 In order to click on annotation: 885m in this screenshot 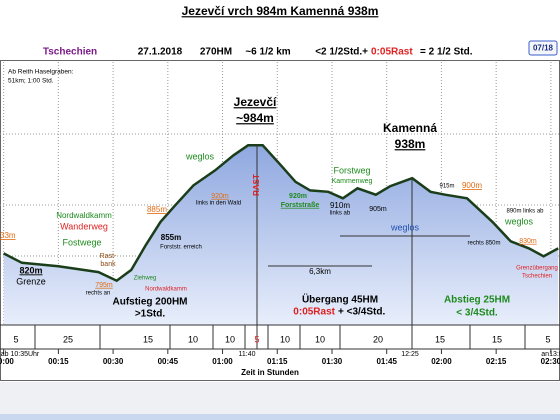, I will do `click(157, 209)`.